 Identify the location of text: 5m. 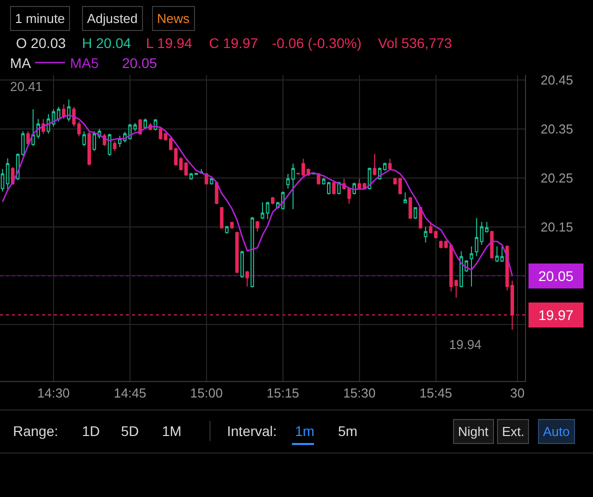
(348, 431).